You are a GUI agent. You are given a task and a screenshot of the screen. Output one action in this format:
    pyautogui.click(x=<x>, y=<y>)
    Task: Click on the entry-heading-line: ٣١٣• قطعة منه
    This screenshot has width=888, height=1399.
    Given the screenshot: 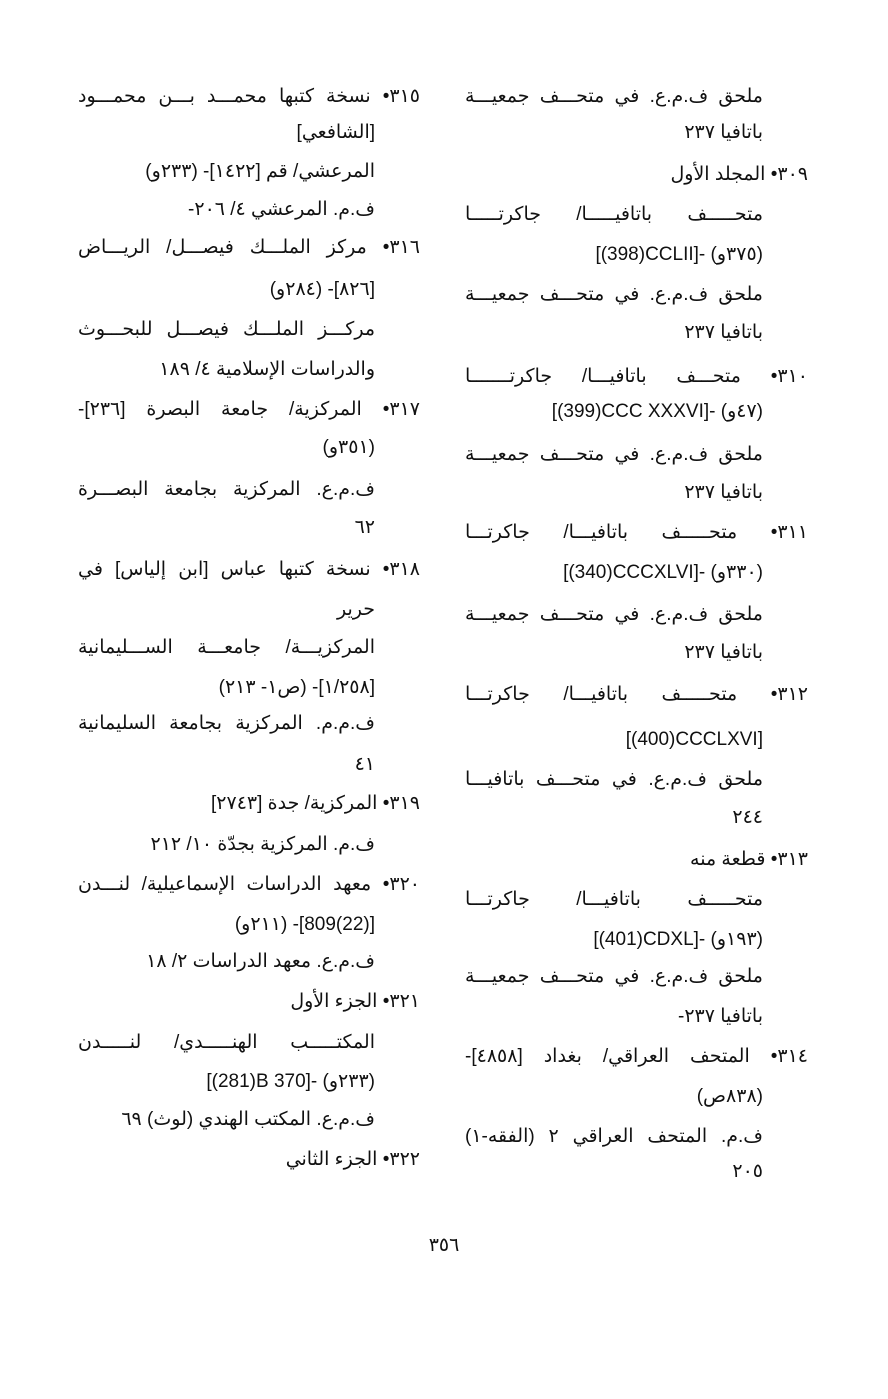 What is the action you would take?
    pyautogui.click(x=749, y=859)
    